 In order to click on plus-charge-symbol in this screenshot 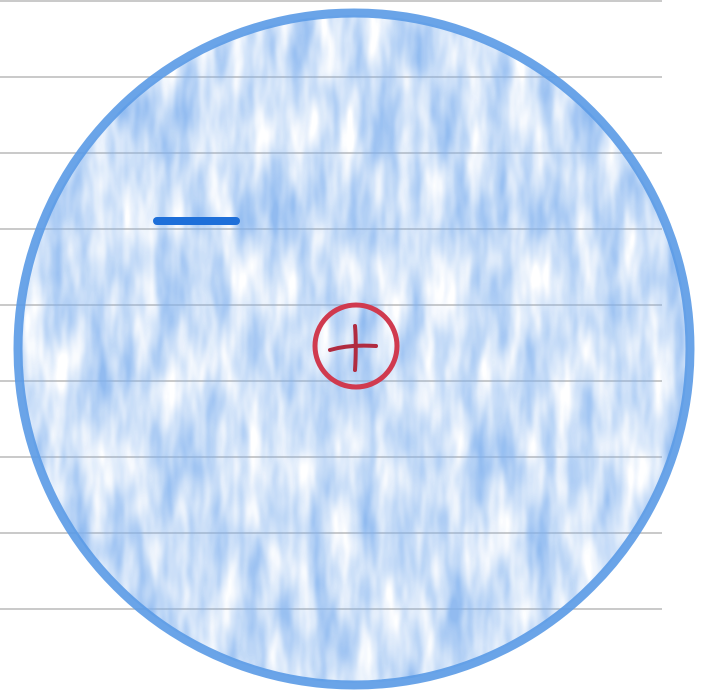, I will do `click(356, 346)`.